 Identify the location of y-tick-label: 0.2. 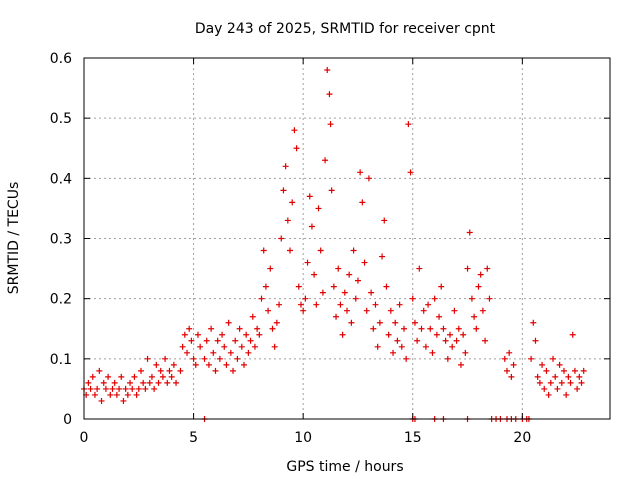
(61, 300).